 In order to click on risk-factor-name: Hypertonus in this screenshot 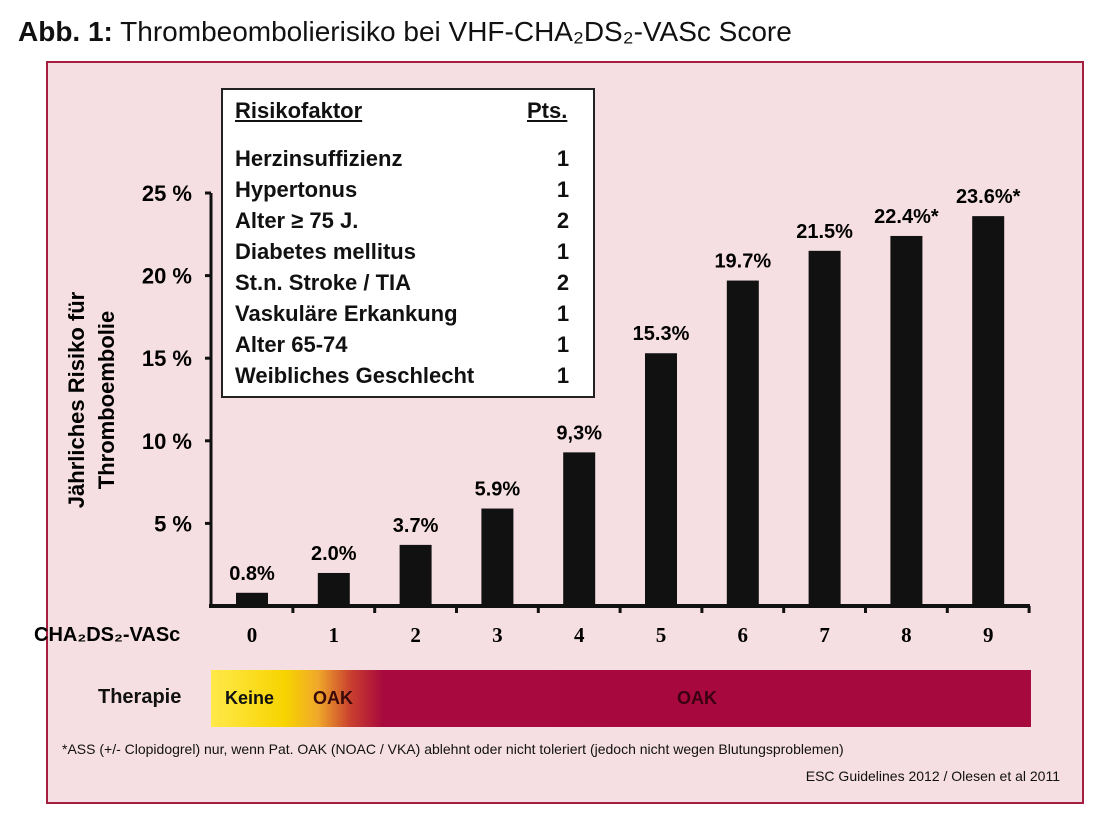, I will do `click(296, 189)`.